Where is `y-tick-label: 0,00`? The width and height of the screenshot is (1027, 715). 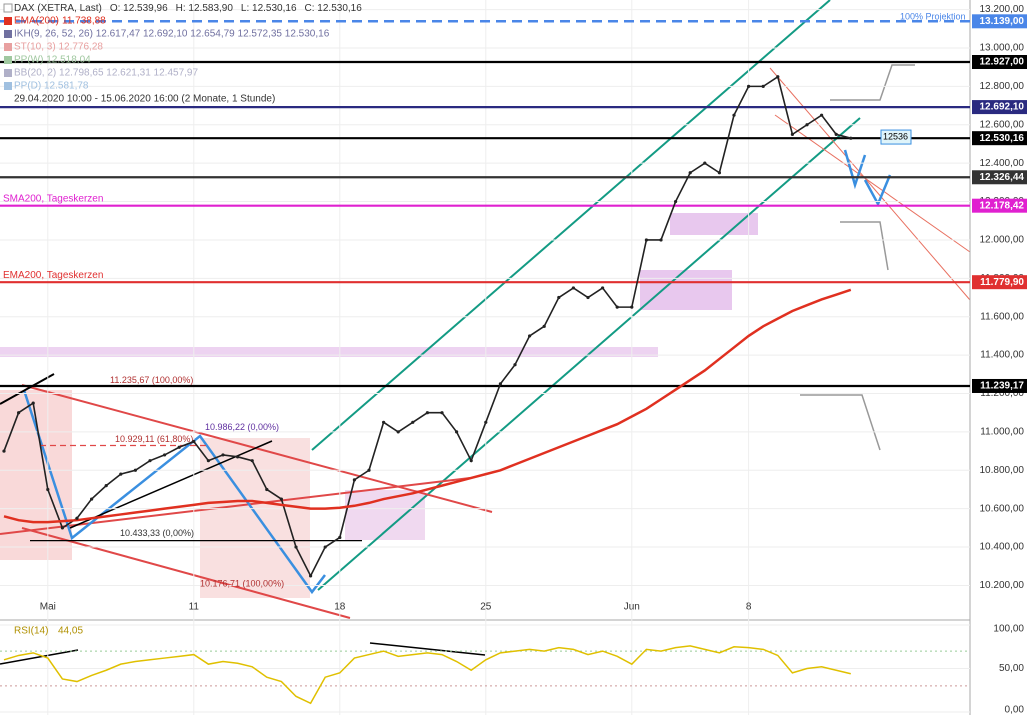
y-tick-label: 0,00 is located at coordinates (1015, 710).